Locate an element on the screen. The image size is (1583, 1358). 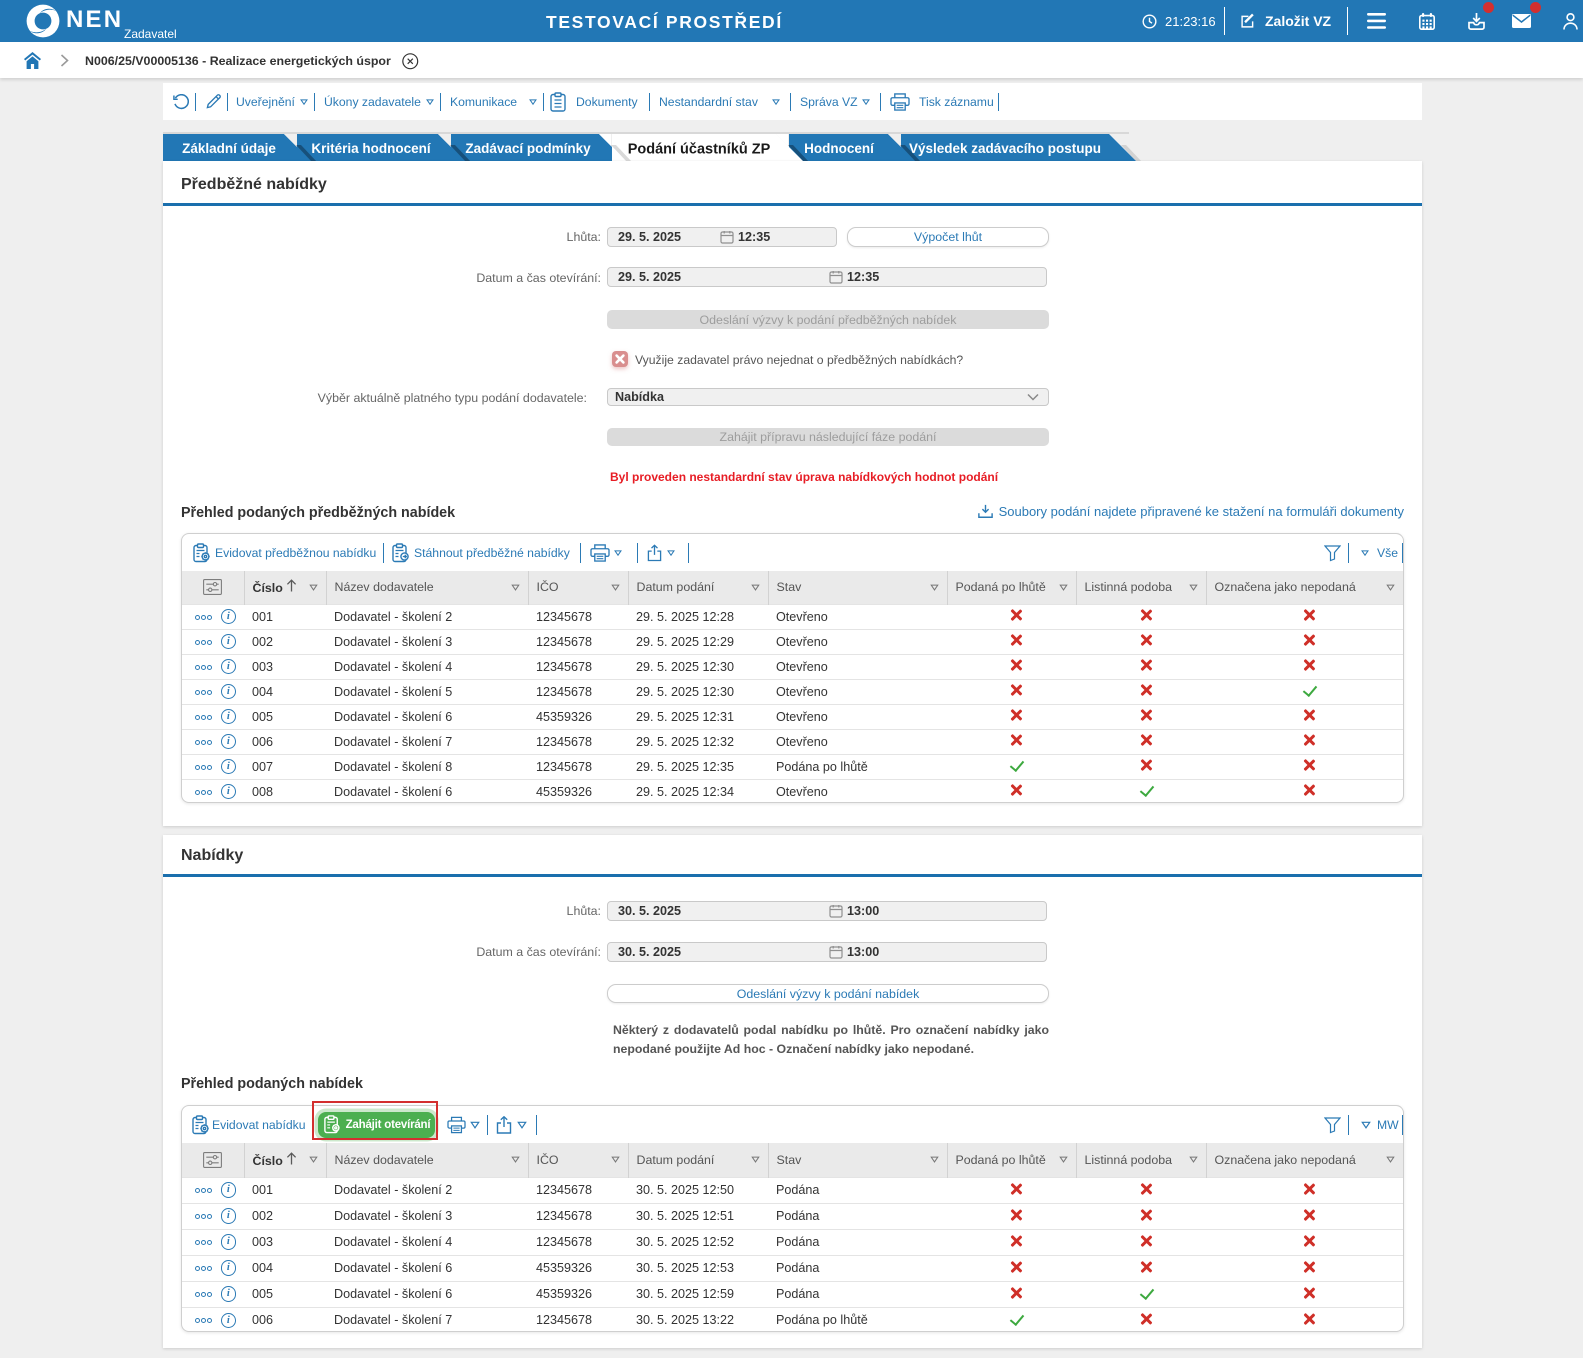
svg-text: Zadávací podmínky is located at coordinates (528, 148).